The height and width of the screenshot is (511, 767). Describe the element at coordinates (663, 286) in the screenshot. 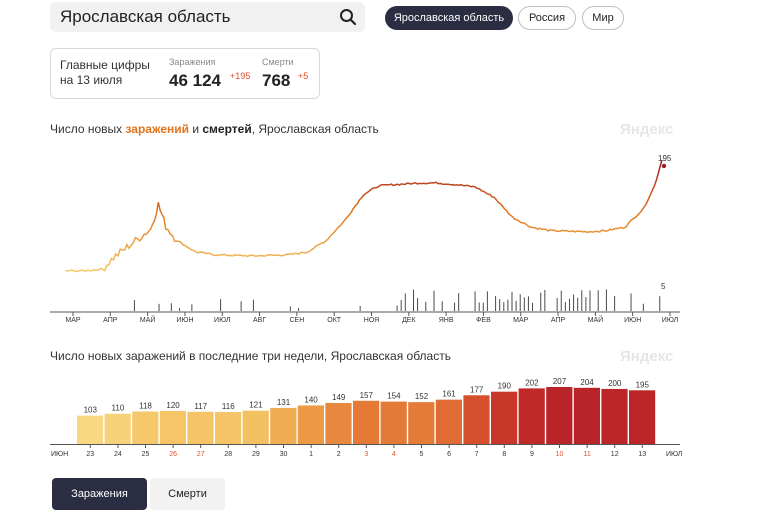

I see `last-deaths-label: 5` at that location.